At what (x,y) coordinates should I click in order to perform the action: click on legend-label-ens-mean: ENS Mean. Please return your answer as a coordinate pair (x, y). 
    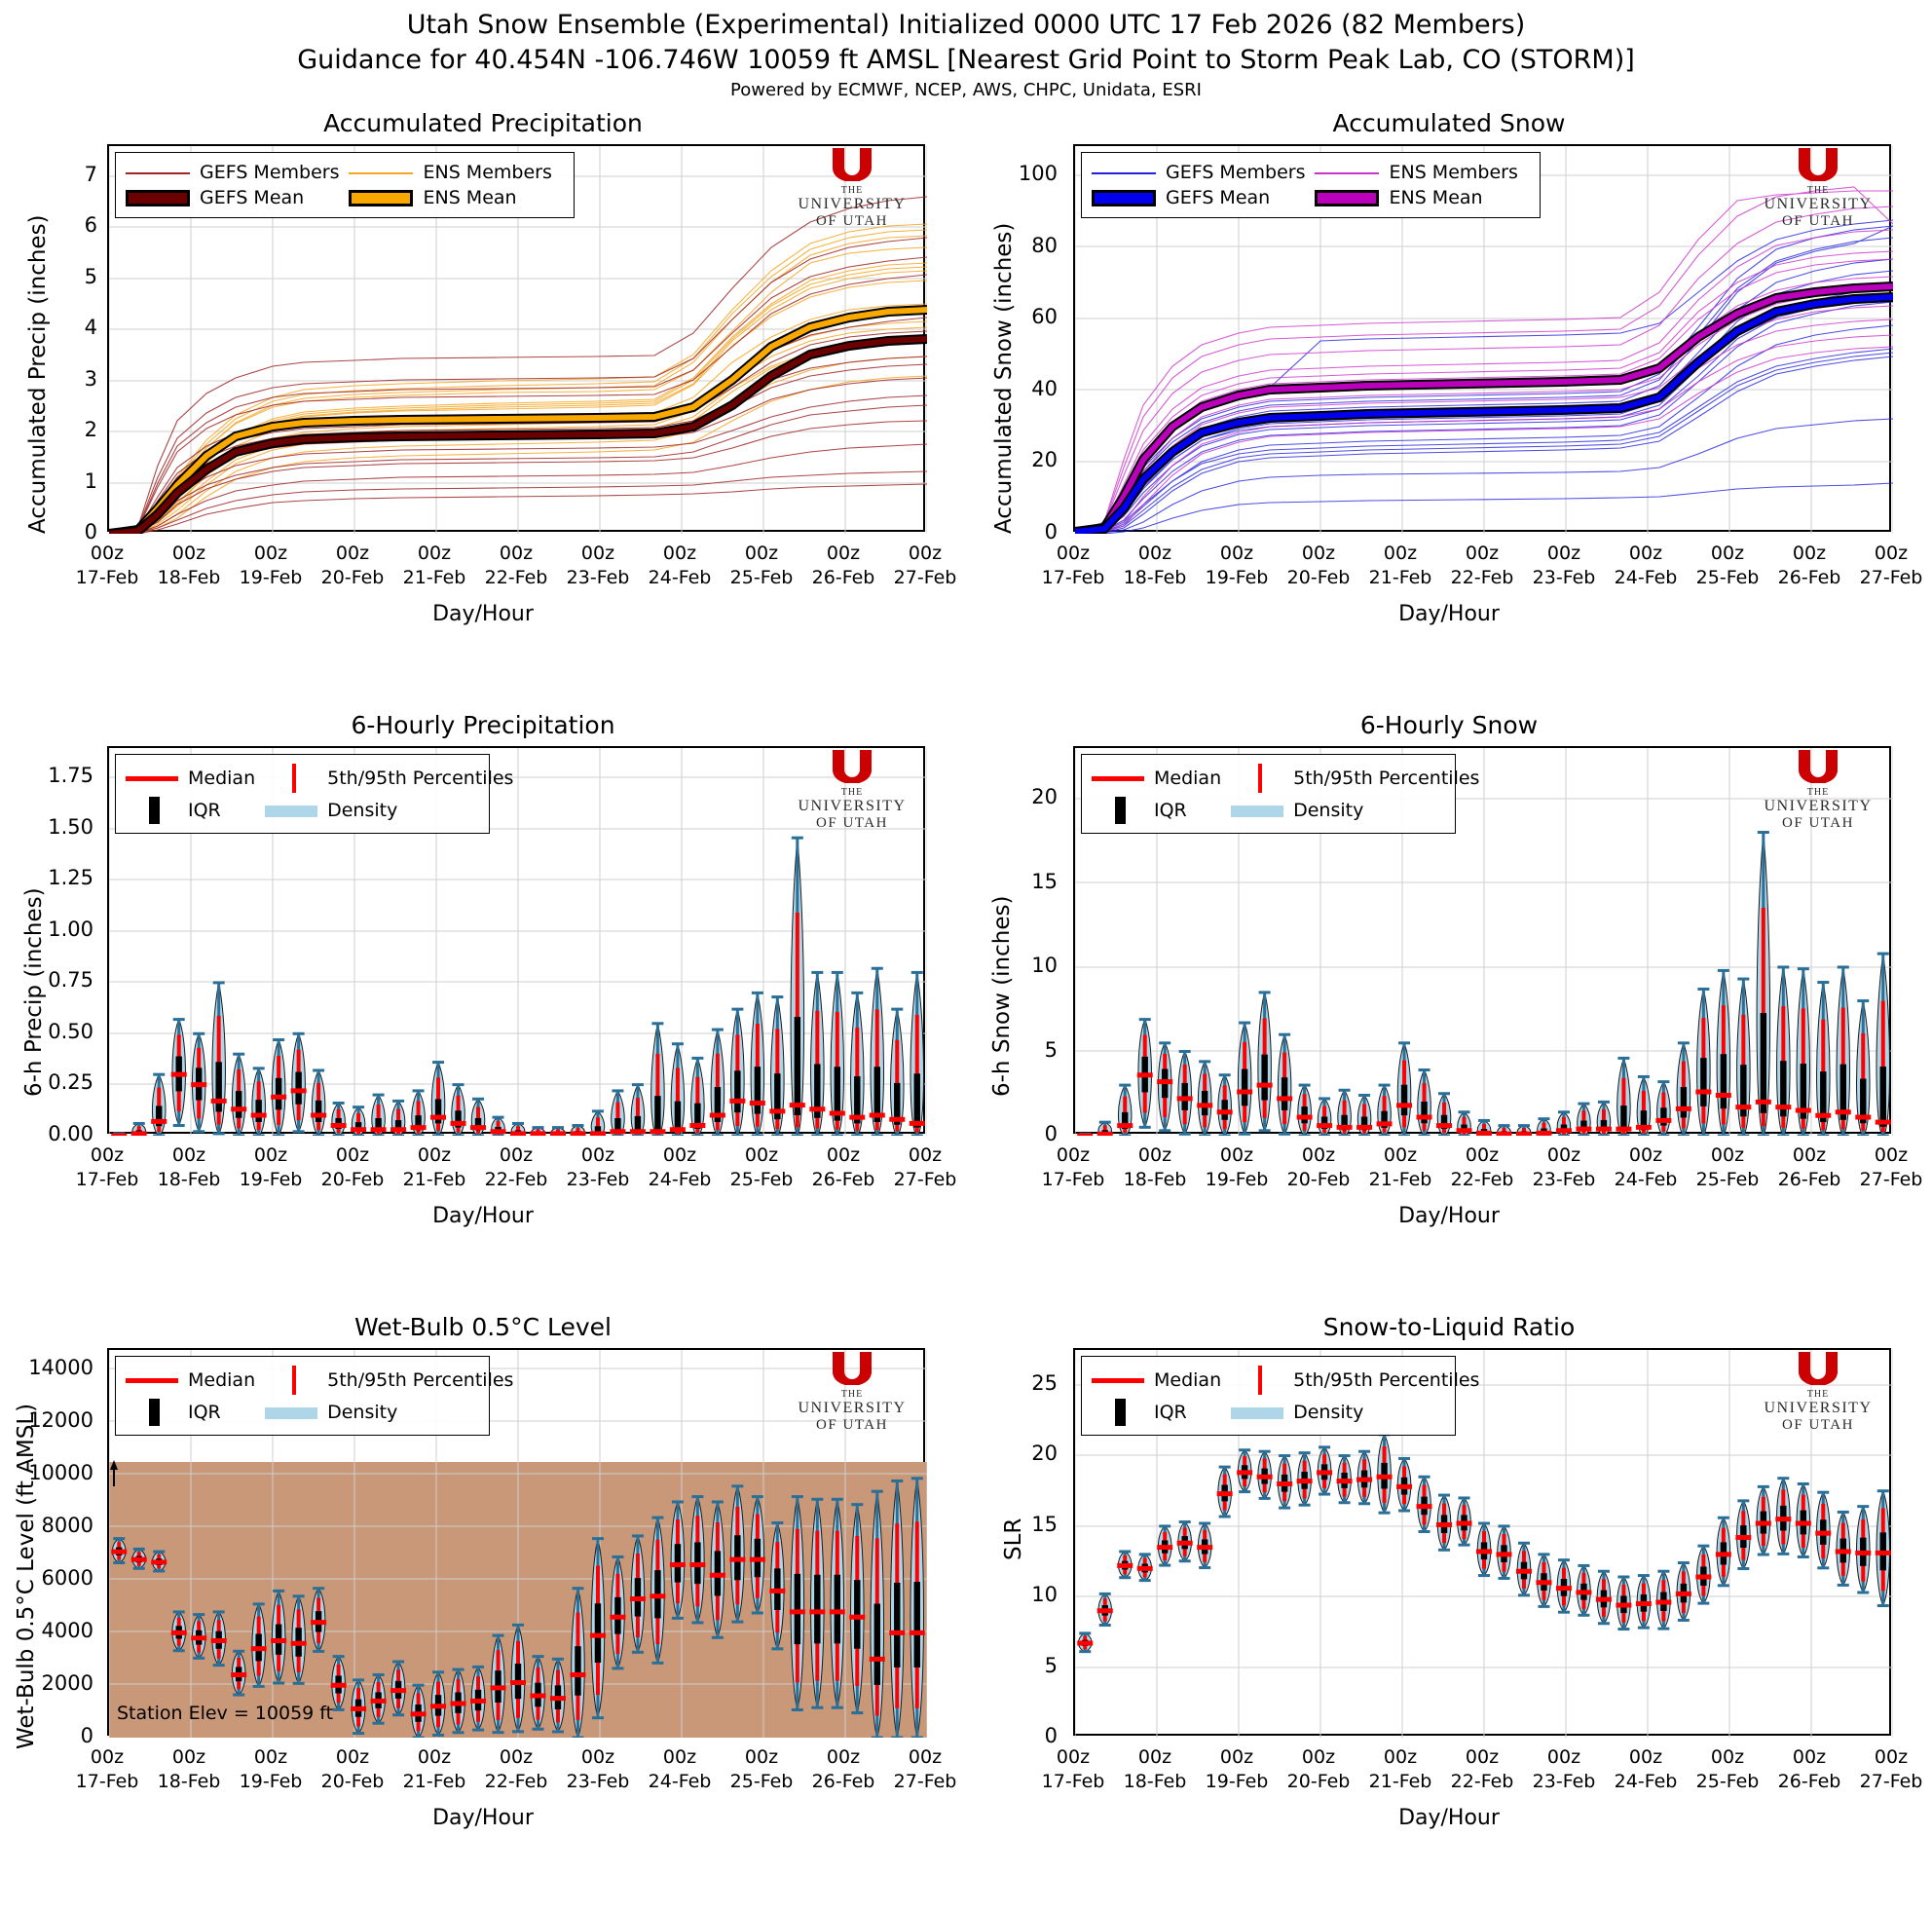
    Looking at the image, I should click on (1436, 197).